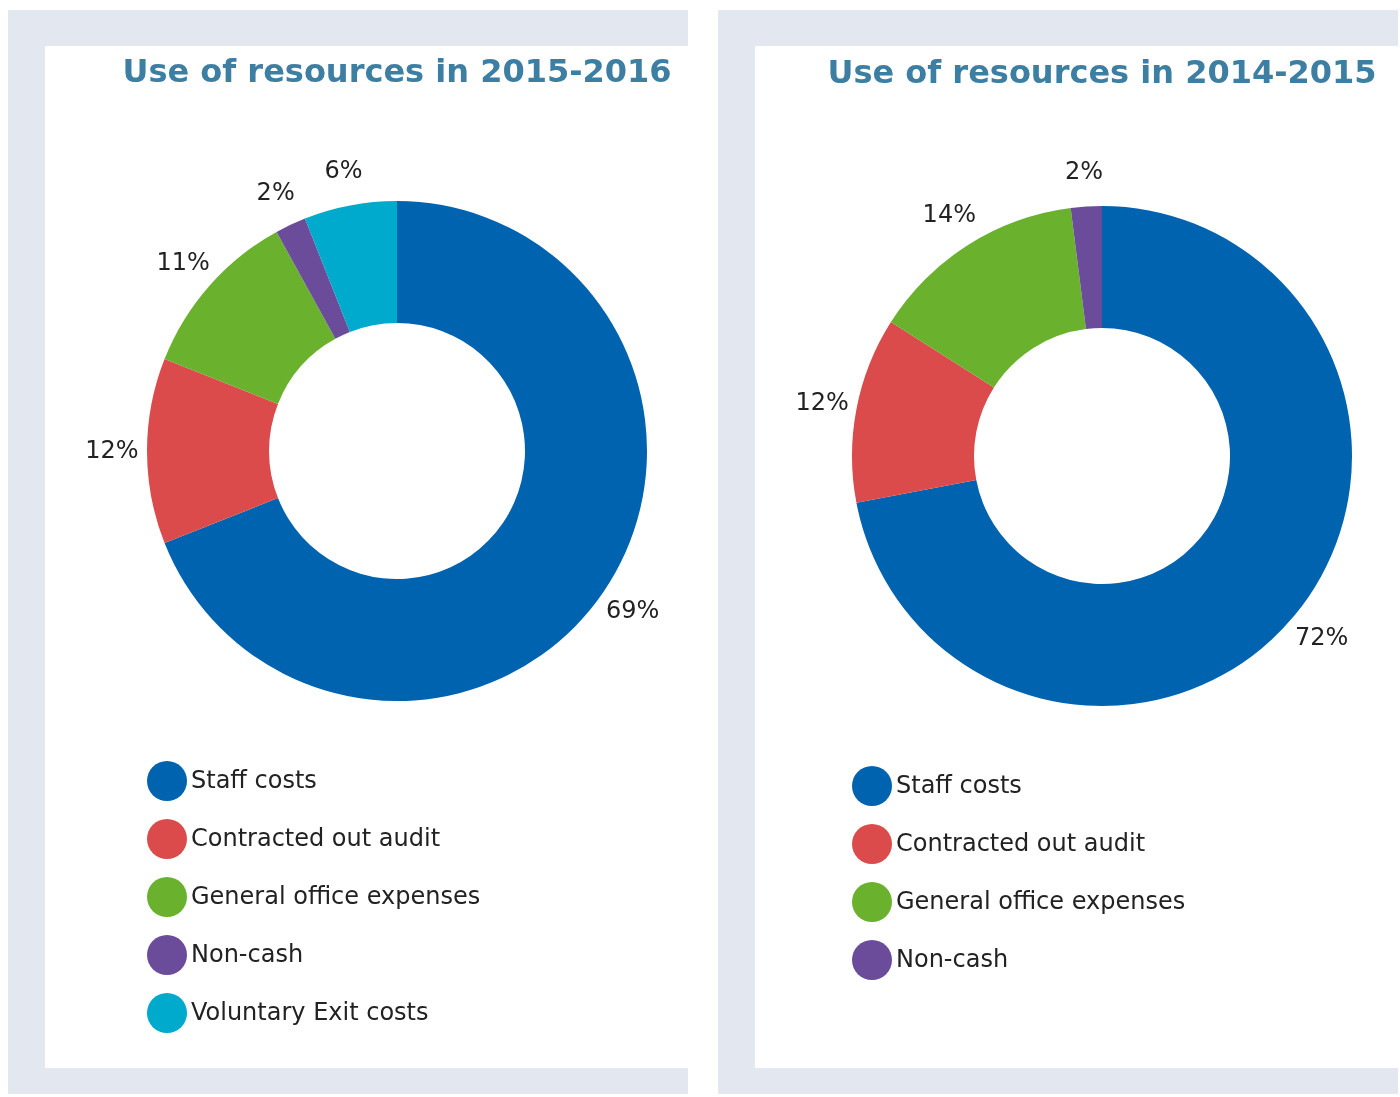  Describe the element at coordinates (949, 214) in the screenshot. I see `data-label: 14%` at that location.